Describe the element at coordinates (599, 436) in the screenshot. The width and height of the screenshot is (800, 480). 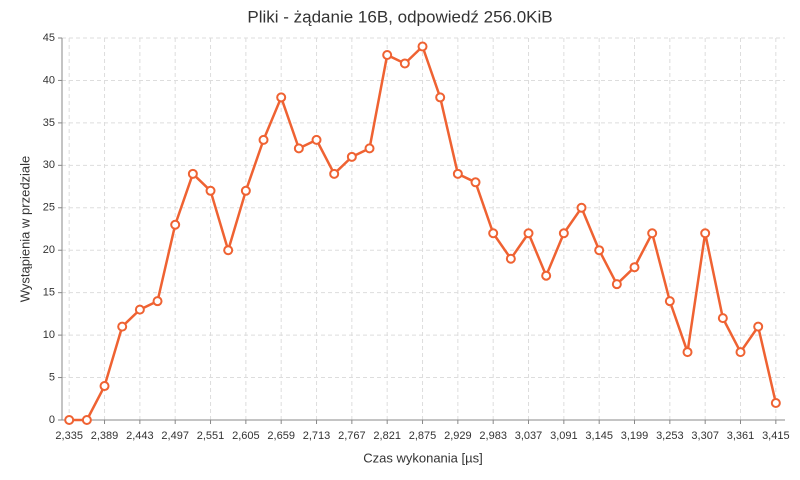
I see `x-tick-label: 3,145` at that location.